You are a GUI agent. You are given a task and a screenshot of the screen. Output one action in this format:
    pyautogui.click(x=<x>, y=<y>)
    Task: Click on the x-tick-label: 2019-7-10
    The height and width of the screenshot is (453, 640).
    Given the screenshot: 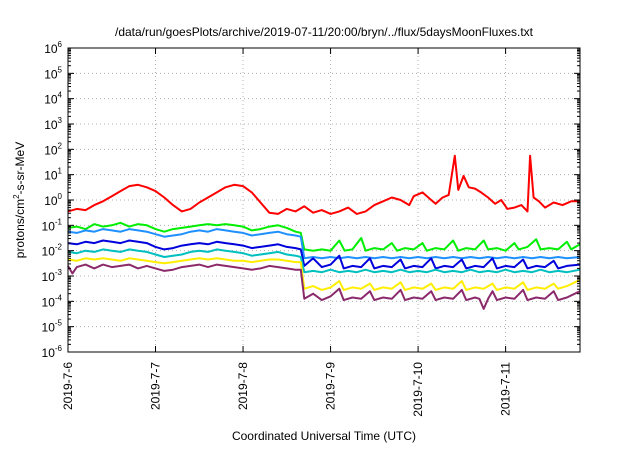 What is the action you would take?
    pyautogui.click(x=418, y=389)
    